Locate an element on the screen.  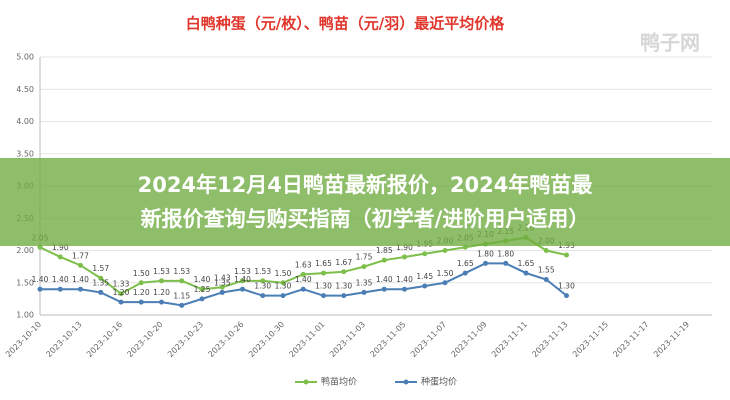
data-label: 1.77 is located at coordinates (80, 255).